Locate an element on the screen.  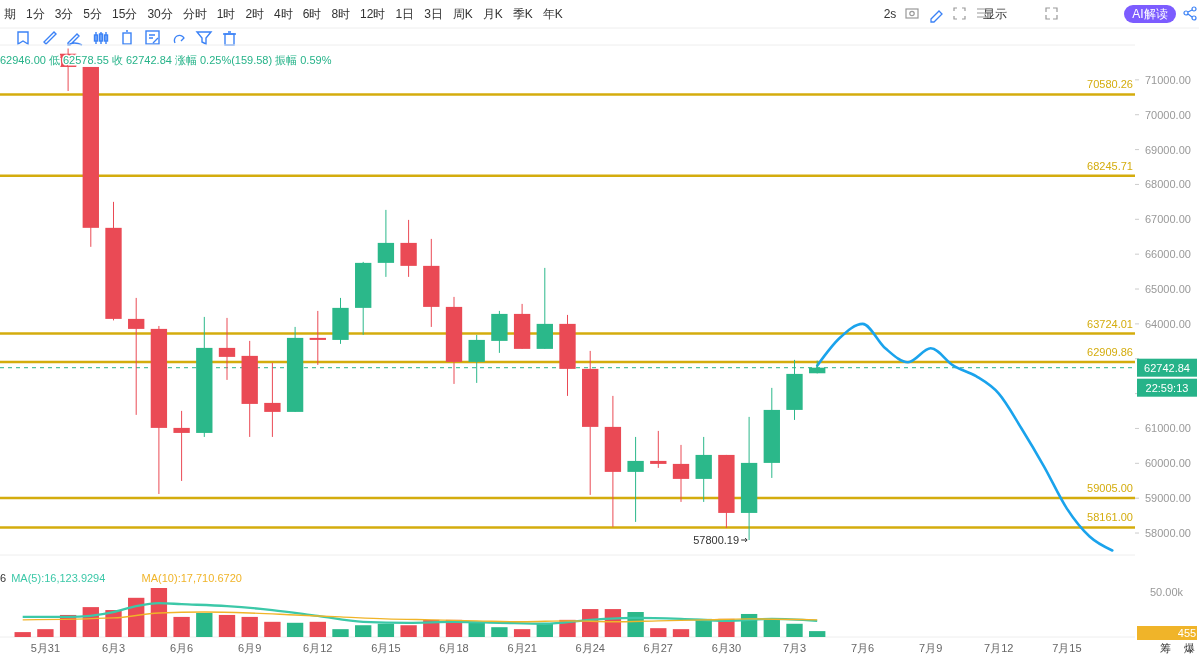
y-tick-label: 65000.00 is located at coordinates (1168, 289).